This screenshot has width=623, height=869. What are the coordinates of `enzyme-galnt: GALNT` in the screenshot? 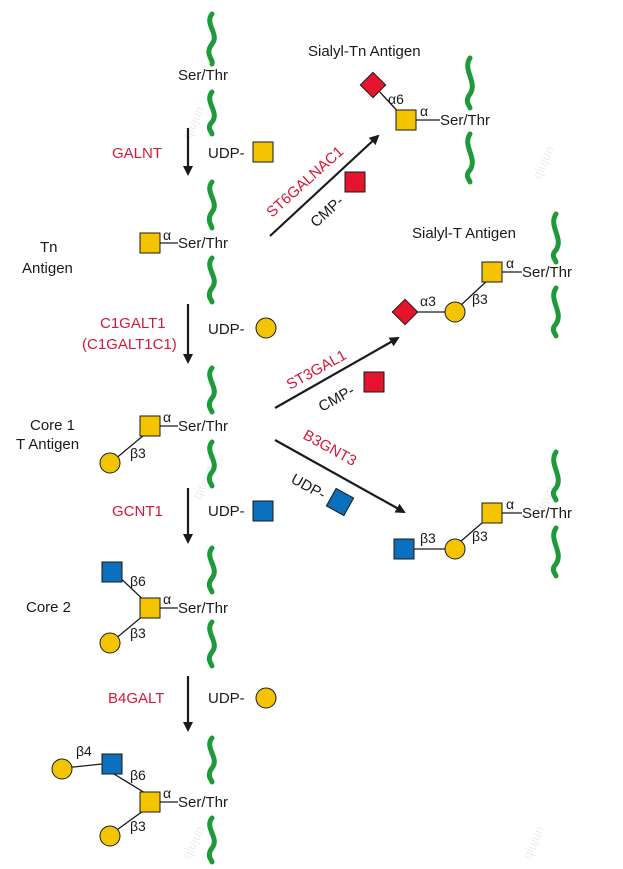 It's located at (137, 153).